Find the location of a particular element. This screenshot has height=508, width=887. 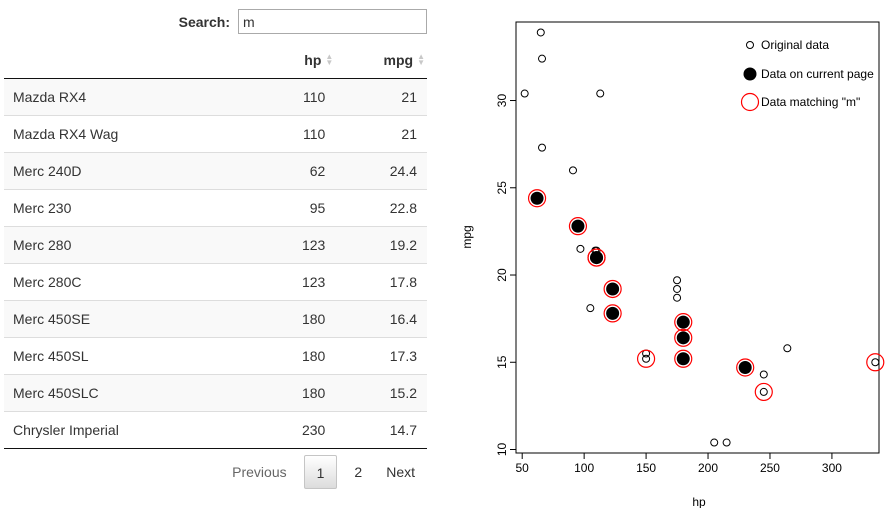

table-row: Merc 450SE 180 16.4 is located at coordinates (215, 319).